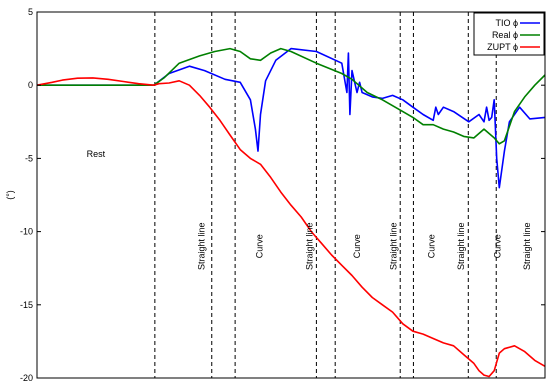 This screenshot has height=385, width=549. I want to click on legend-box, so click(509, 34).